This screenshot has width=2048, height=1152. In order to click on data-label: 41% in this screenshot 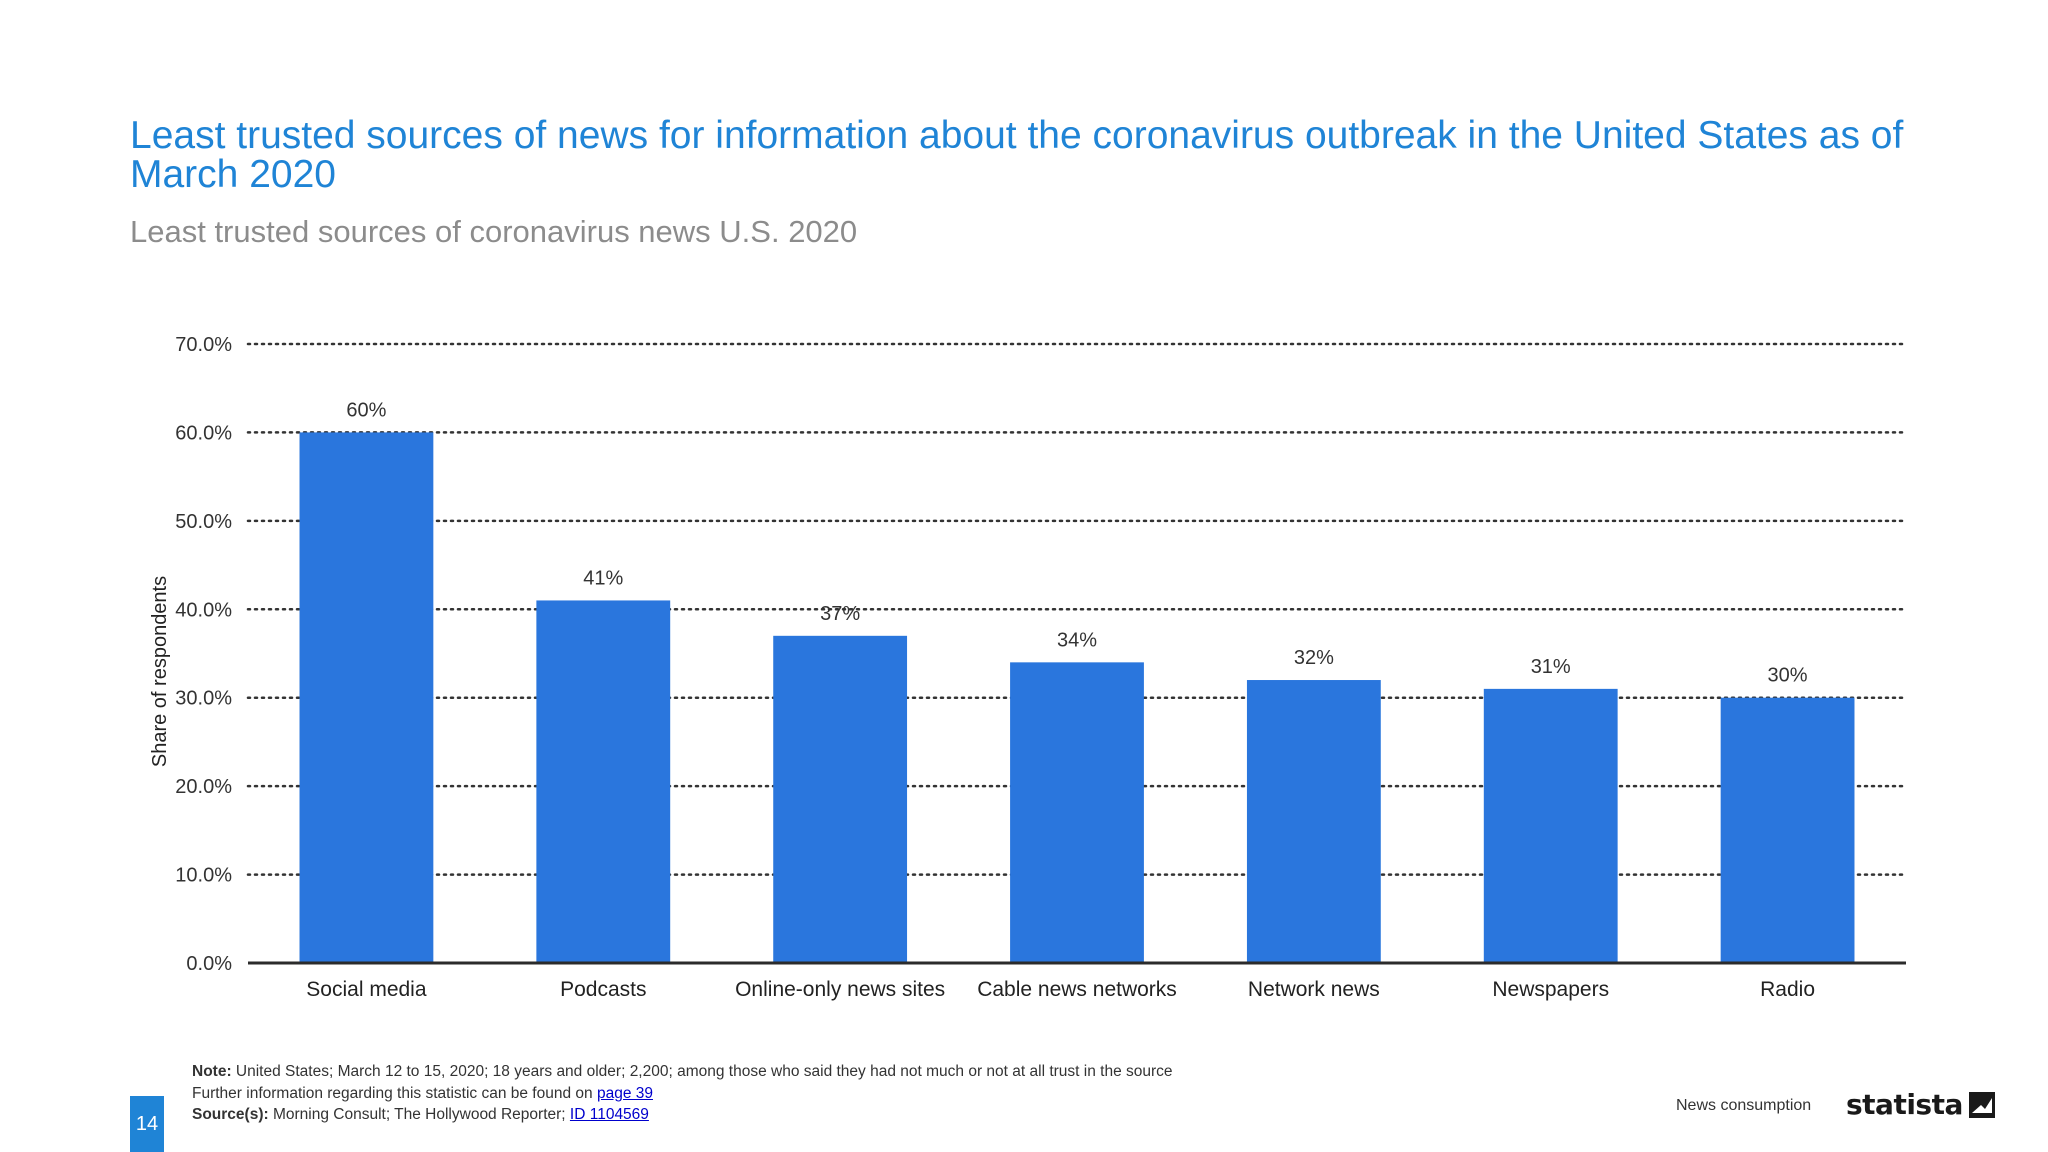, I will do `click(603, 578)`.